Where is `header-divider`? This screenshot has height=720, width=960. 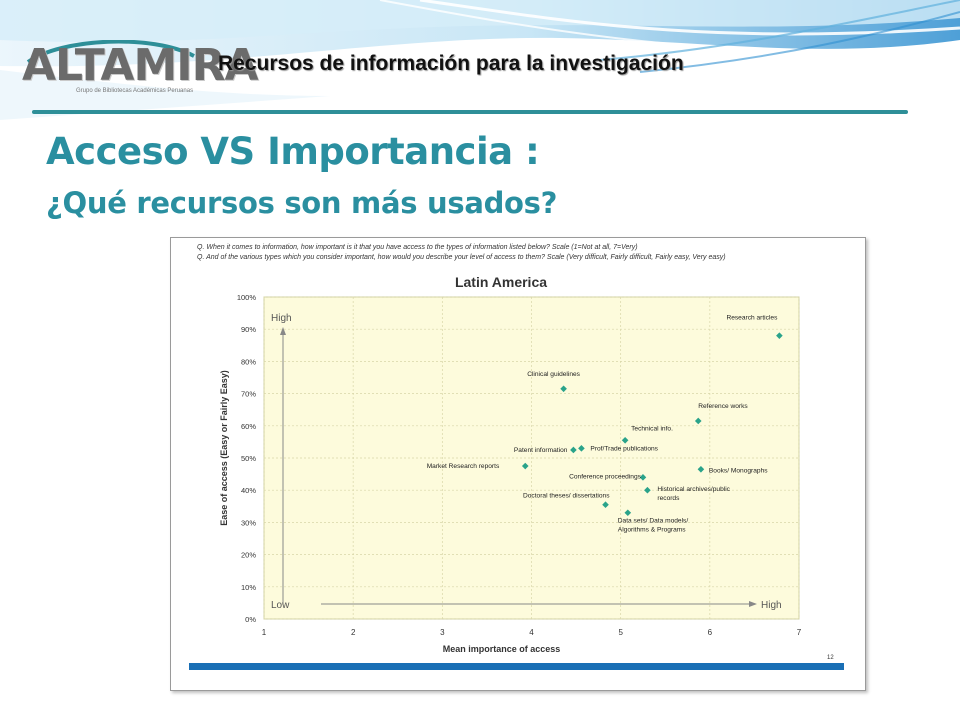 header-divider is located at coordinates (470, 112).